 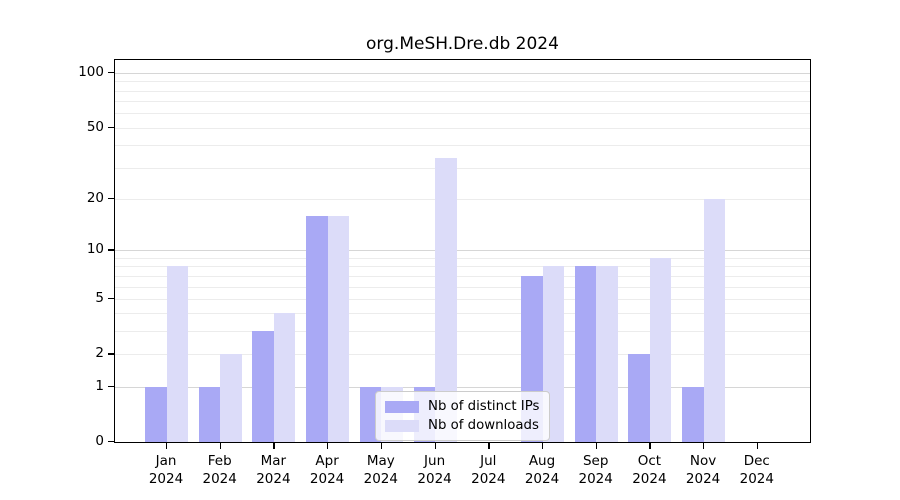 I want to click on legend: Nb of distinct IPs Nb of downloads, so click(x=462, y=416).